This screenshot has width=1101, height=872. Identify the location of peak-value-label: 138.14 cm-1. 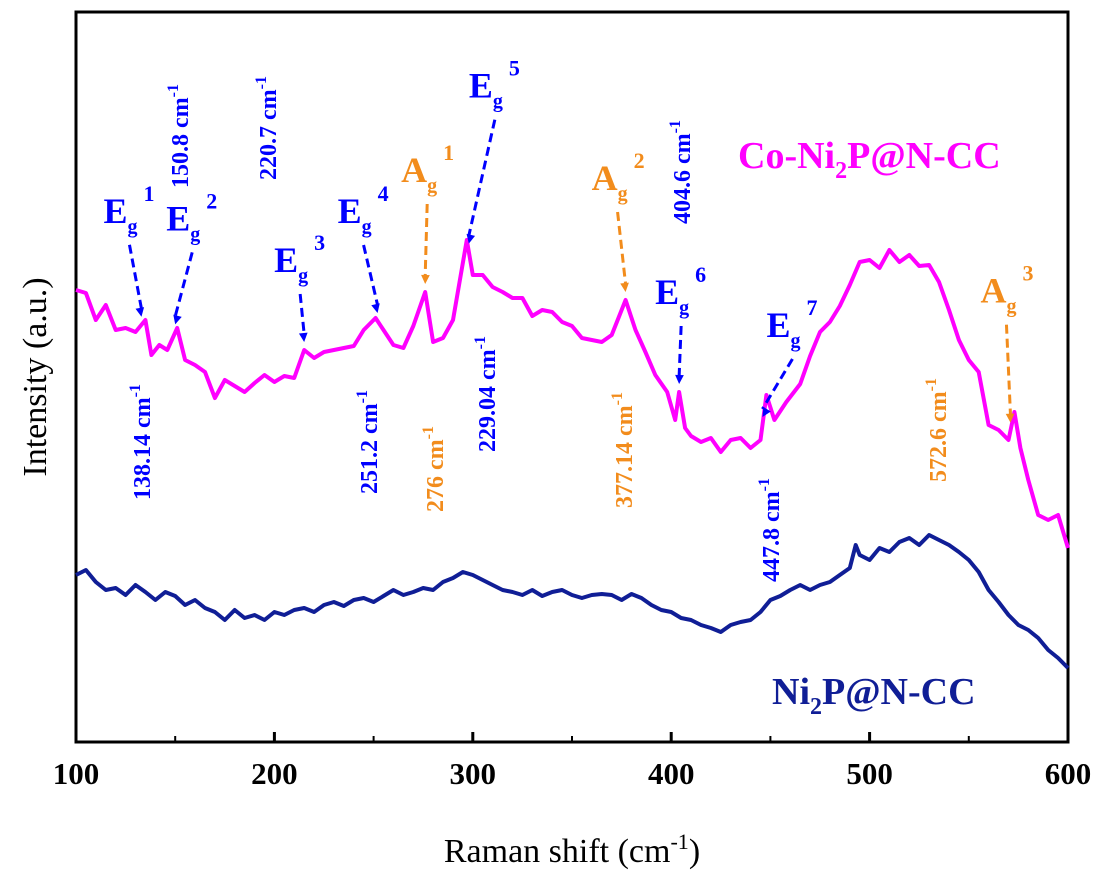
(141, 442).